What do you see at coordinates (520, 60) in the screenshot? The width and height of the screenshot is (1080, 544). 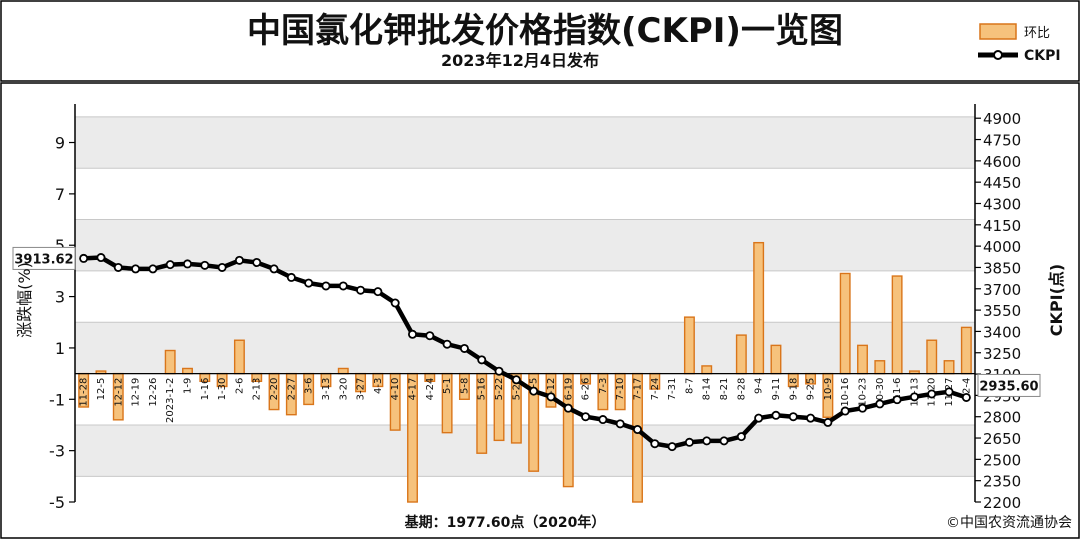 I see `chart-subtitle: 2023年12月4日发布` at bounding box center [520, 60].